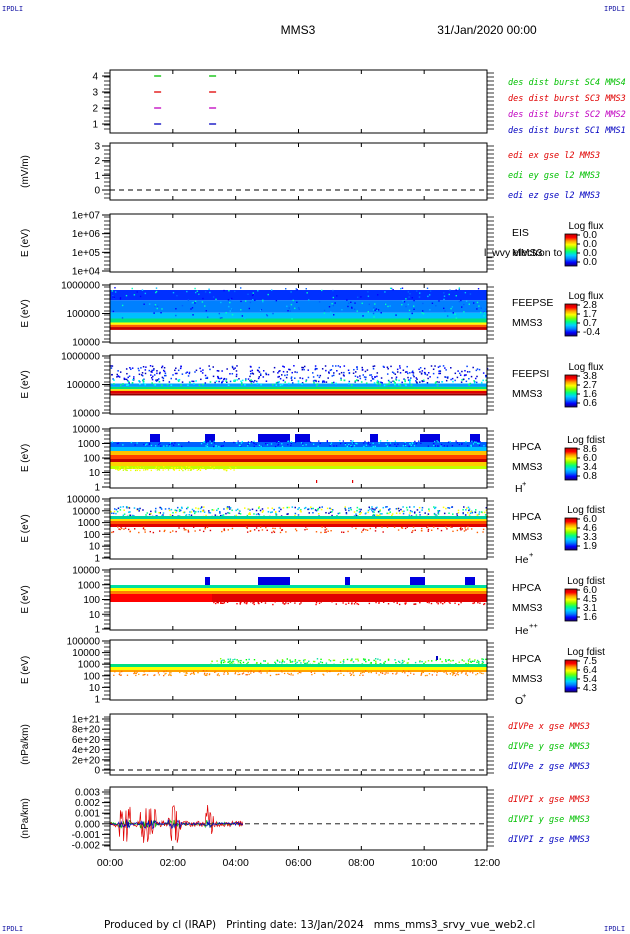 This screenshot has height=934, width=630. What do you see at coordinates (527, 679) in the screenshot?
I see `spacecraft-label: MMS3` at bounding box center [527, 679].